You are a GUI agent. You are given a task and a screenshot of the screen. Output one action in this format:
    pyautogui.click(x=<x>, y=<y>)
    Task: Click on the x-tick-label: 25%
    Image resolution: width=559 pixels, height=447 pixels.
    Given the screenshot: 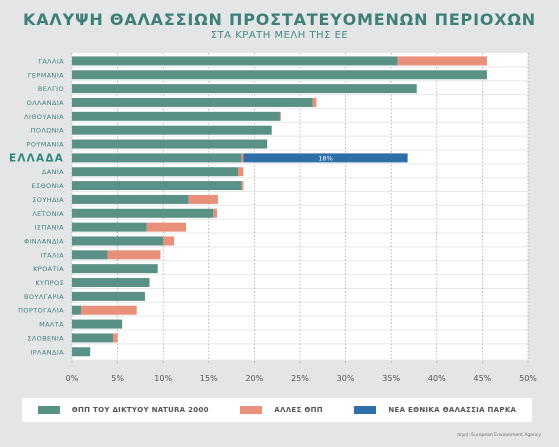 What is the action you would take?
    pyautogui.click(x=300, y=378)
    